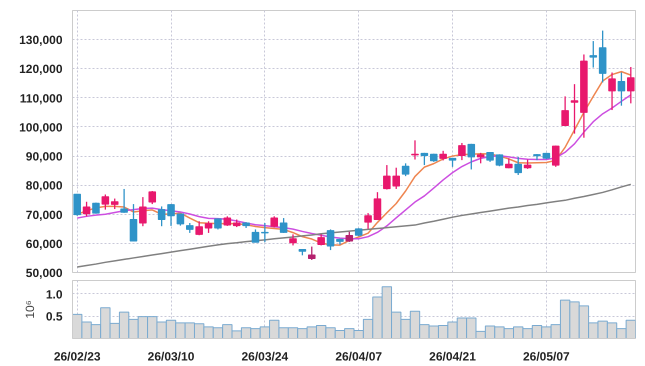  Describe the element at coordinates (44, 273) in the screenshot. I see `y-tick-label: 50,000` at that location.